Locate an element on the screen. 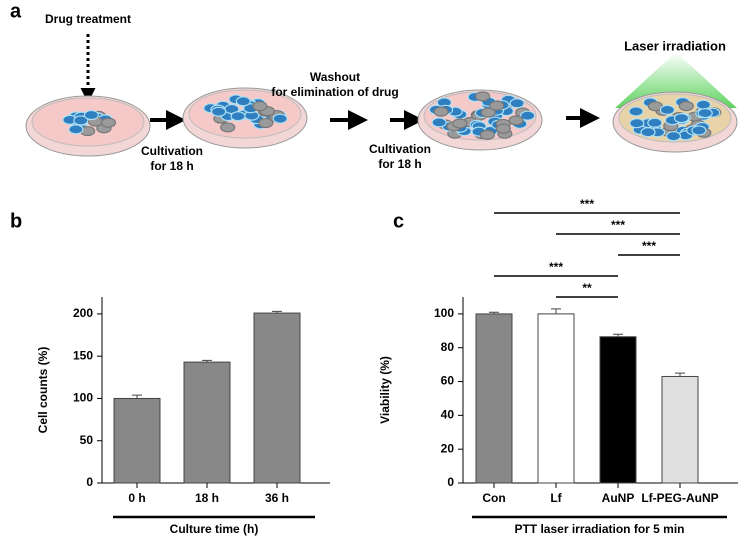 This screenshot has width=740, height=540. x-tick-label: Lf is located at coordinates (556, 498).